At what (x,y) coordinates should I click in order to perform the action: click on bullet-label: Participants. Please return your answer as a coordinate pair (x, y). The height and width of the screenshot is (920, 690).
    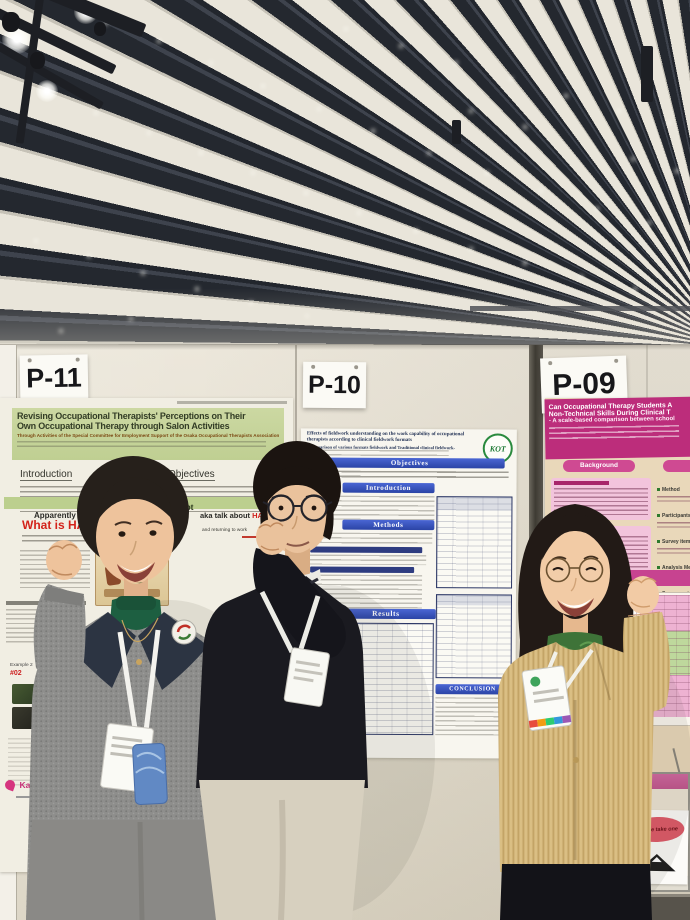
    Looking at the image, I should click on (676, 516).